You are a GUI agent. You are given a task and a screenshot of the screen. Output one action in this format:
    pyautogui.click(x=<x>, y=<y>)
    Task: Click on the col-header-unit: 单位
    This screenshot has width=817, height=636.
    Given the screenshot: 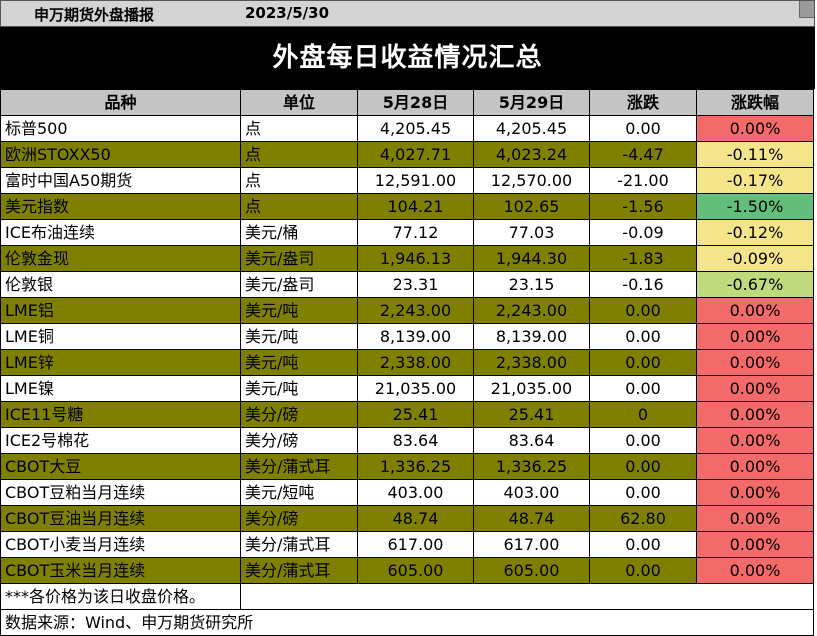 What is the action you would take?
    pyautogui.click(x=299, y=102)
    